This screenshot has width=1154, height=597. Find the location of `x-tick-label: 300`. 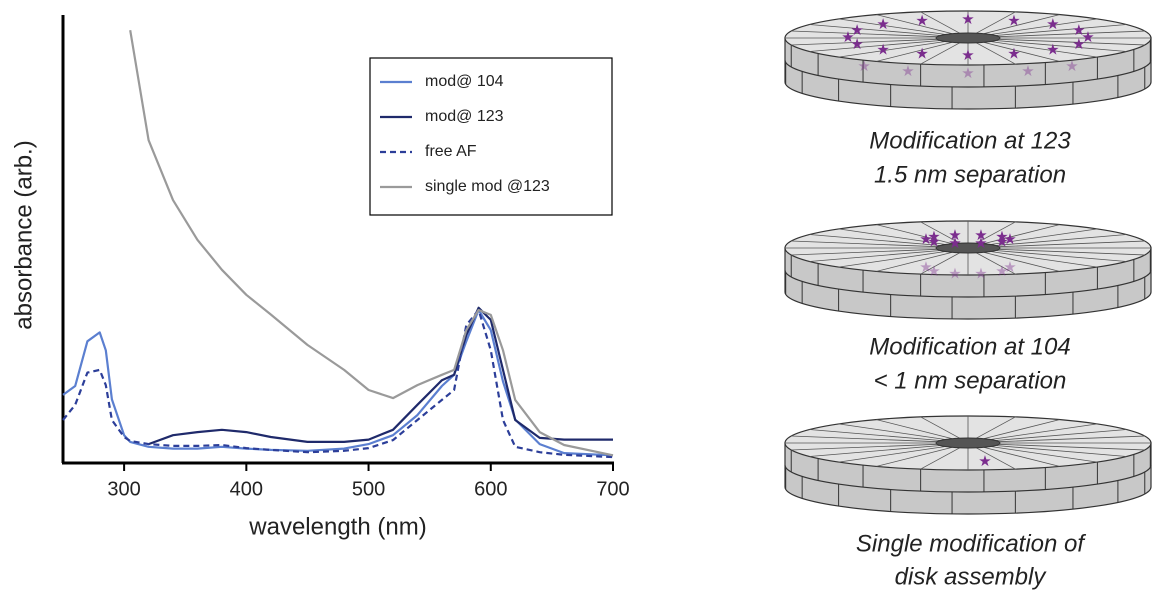

x-tick-label: 300 is located at coordinates (123, 489).